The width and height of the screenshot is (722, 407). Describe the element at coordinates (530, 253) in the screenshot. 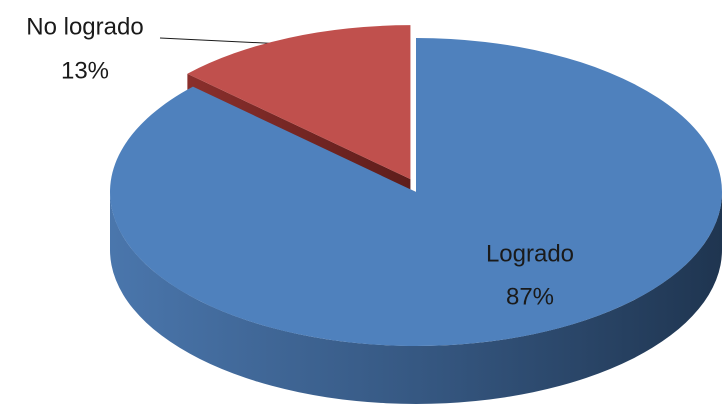

I see `slice-label-name: Logrado` at that location.